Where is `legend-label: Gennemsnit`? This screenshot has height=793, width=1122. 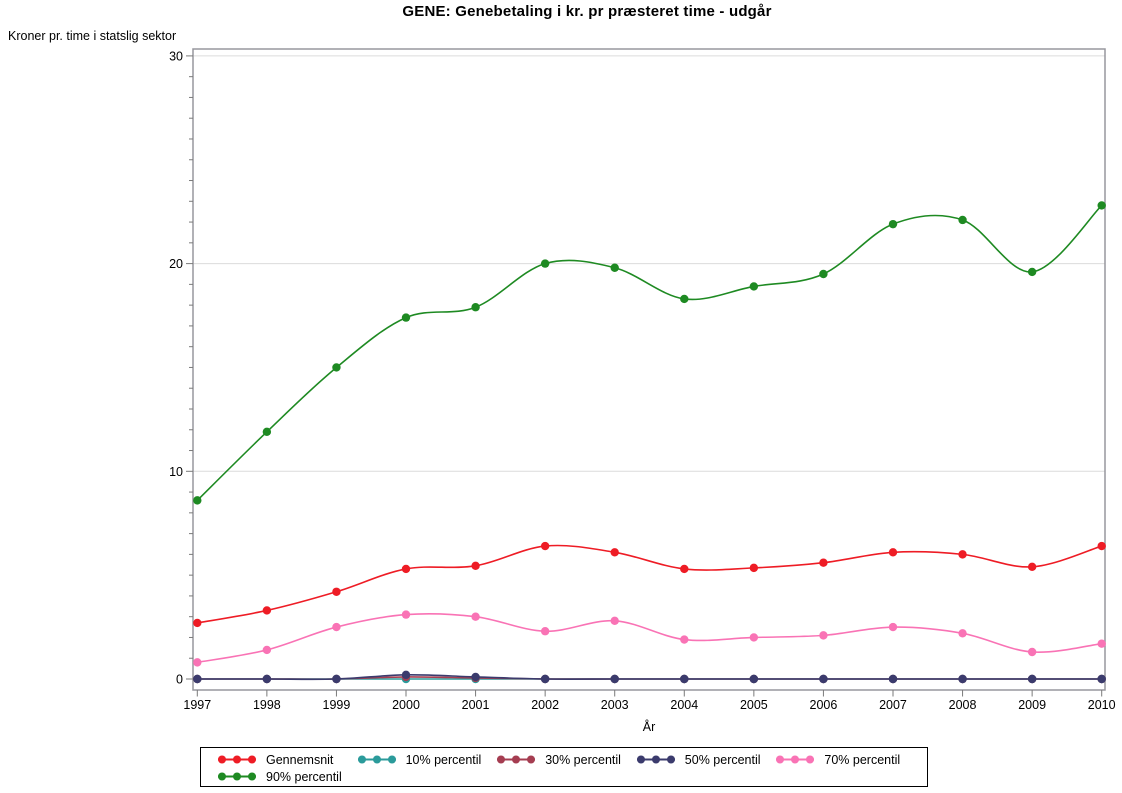 legend-label: Gennemsnit is located at coordinates (300, 759).